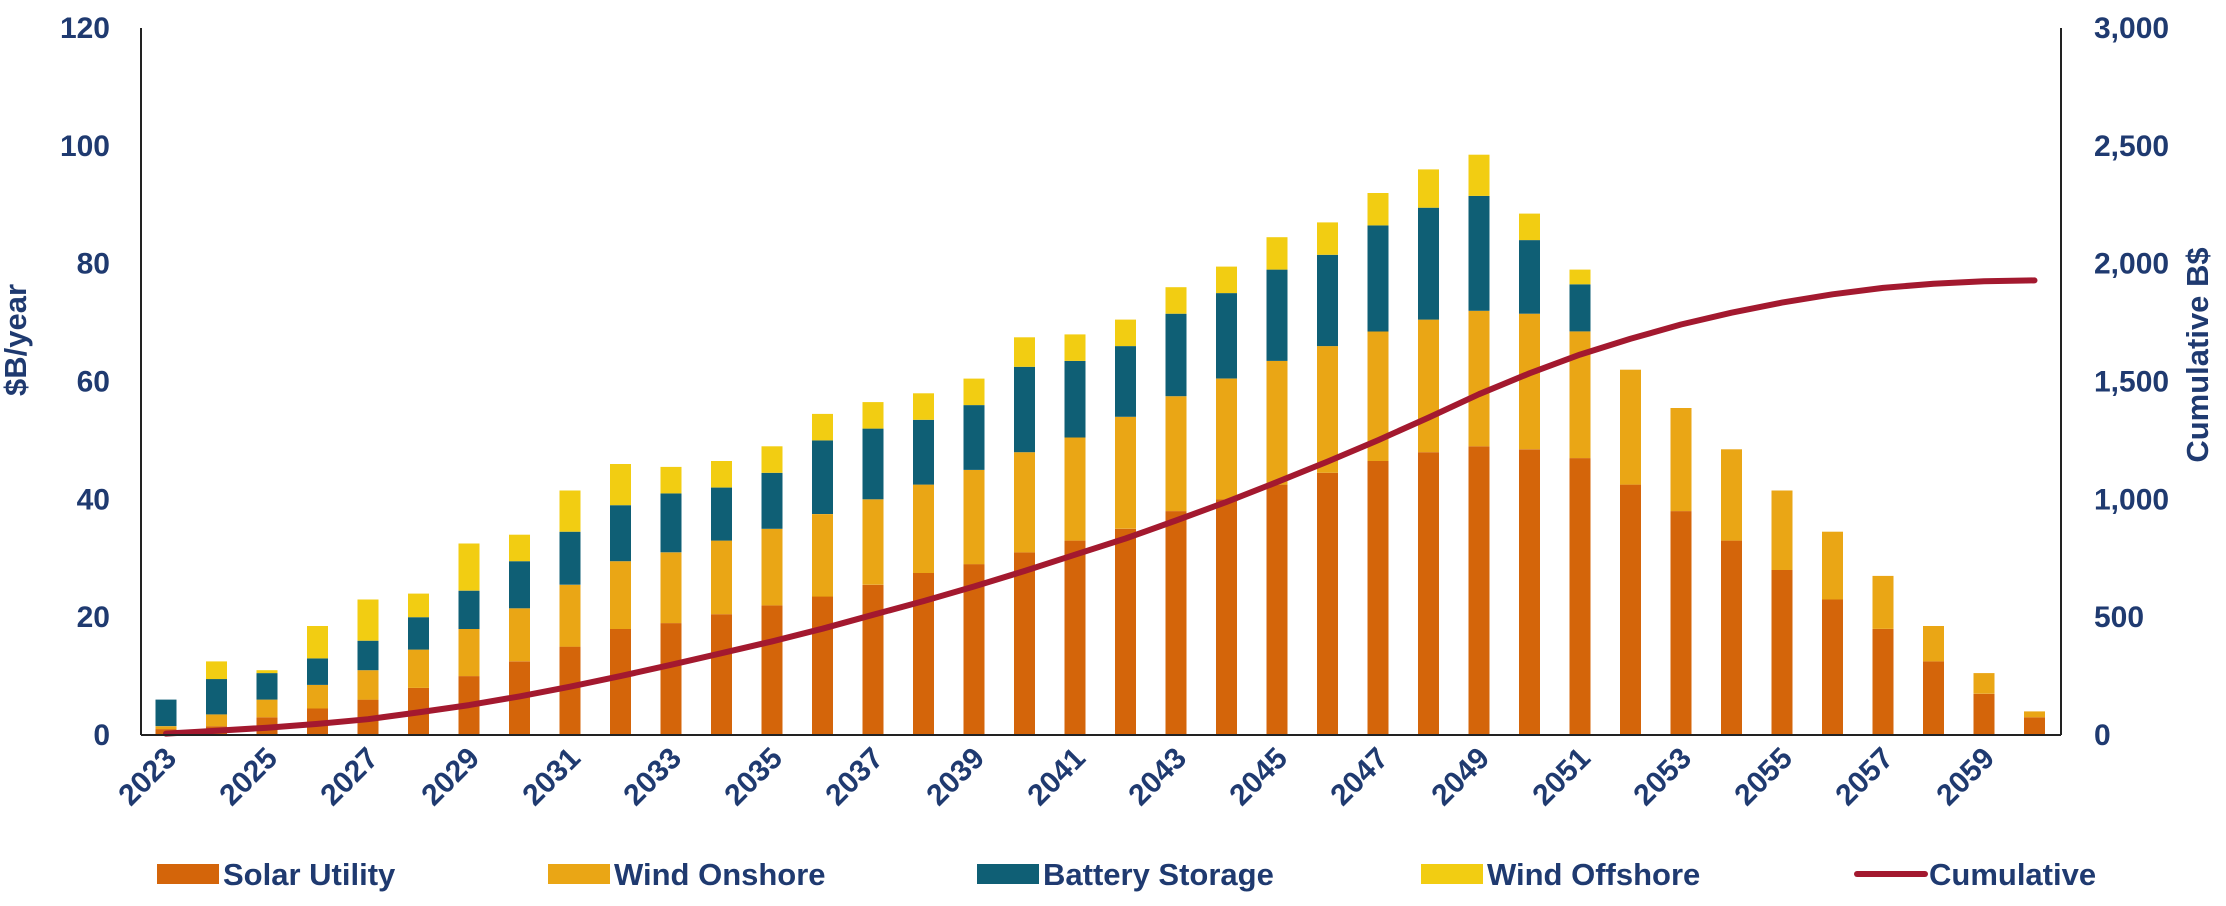 The height and width of the screenshot is (906, 2226). Describe the element at coordinates (93, 382) in the screenshot. I see `y-tick-label: 60` at that location.